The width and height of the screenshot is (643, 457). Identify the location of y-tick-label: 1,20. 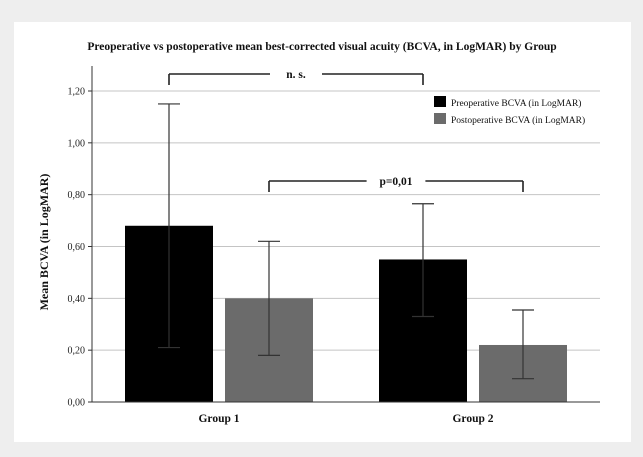
(77, 92).